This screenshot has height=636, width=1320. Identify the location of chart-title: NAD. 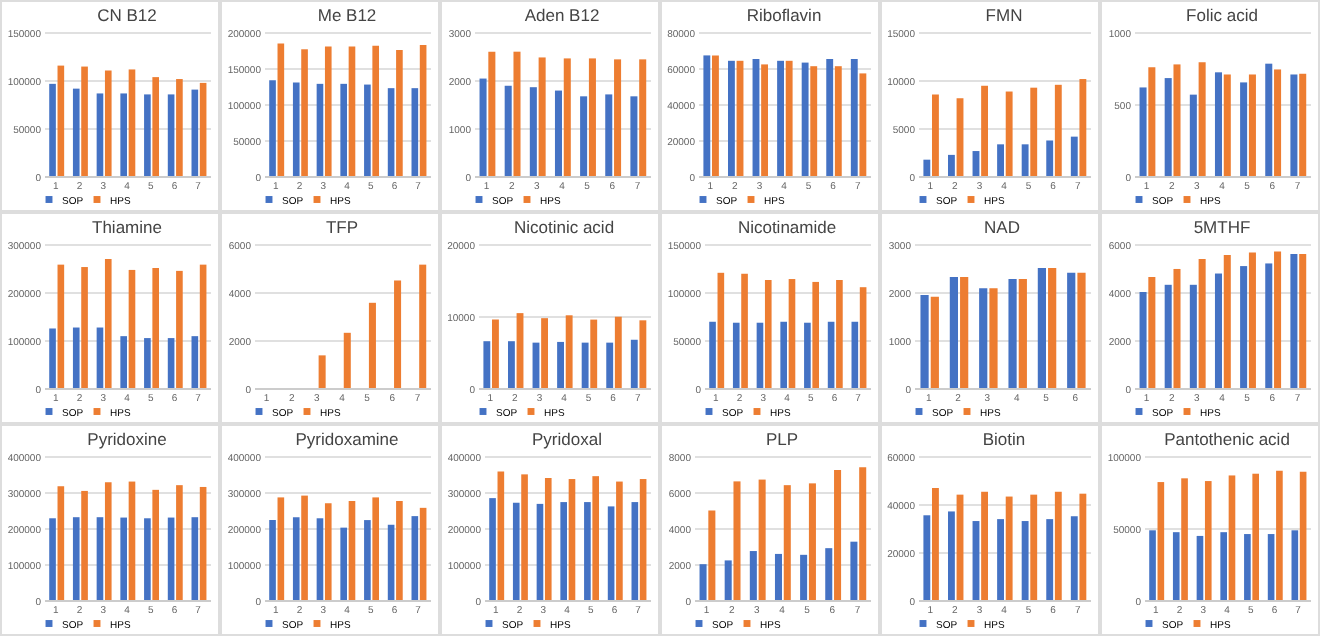
(1002, 227).